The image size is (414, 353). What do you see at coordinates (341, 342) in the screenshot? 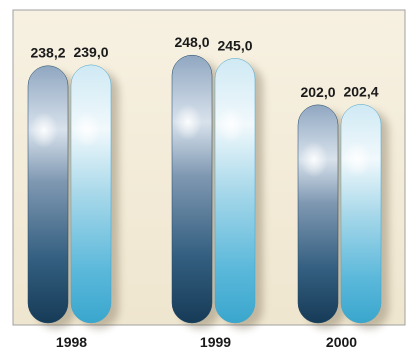
I see `x-tick-label-2000: 2000` at bounding box center [341, 342].